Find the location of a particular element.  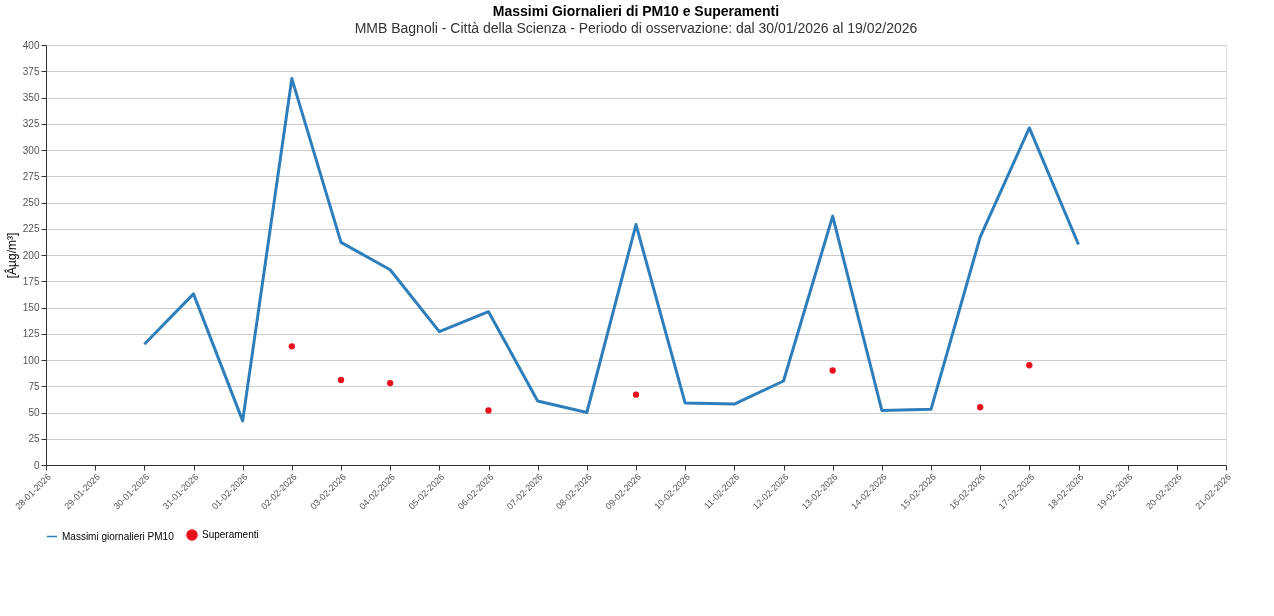

legend-label: Superamenti is located at coordinates (230, 534).